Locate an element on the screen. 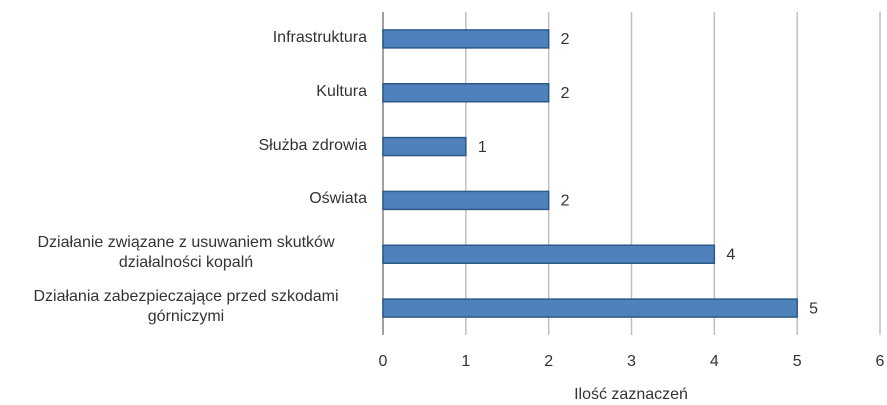  y-tick-label: Oświata is located at coordinates (338, 199).